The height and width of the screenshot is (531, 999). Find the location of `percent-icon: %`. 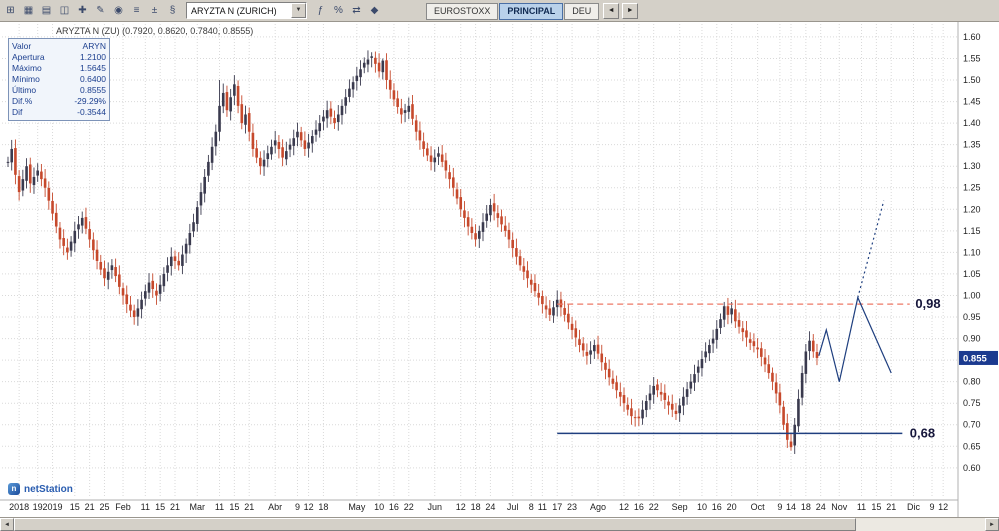

percent-icon: % is located at coordinates (338, 10).